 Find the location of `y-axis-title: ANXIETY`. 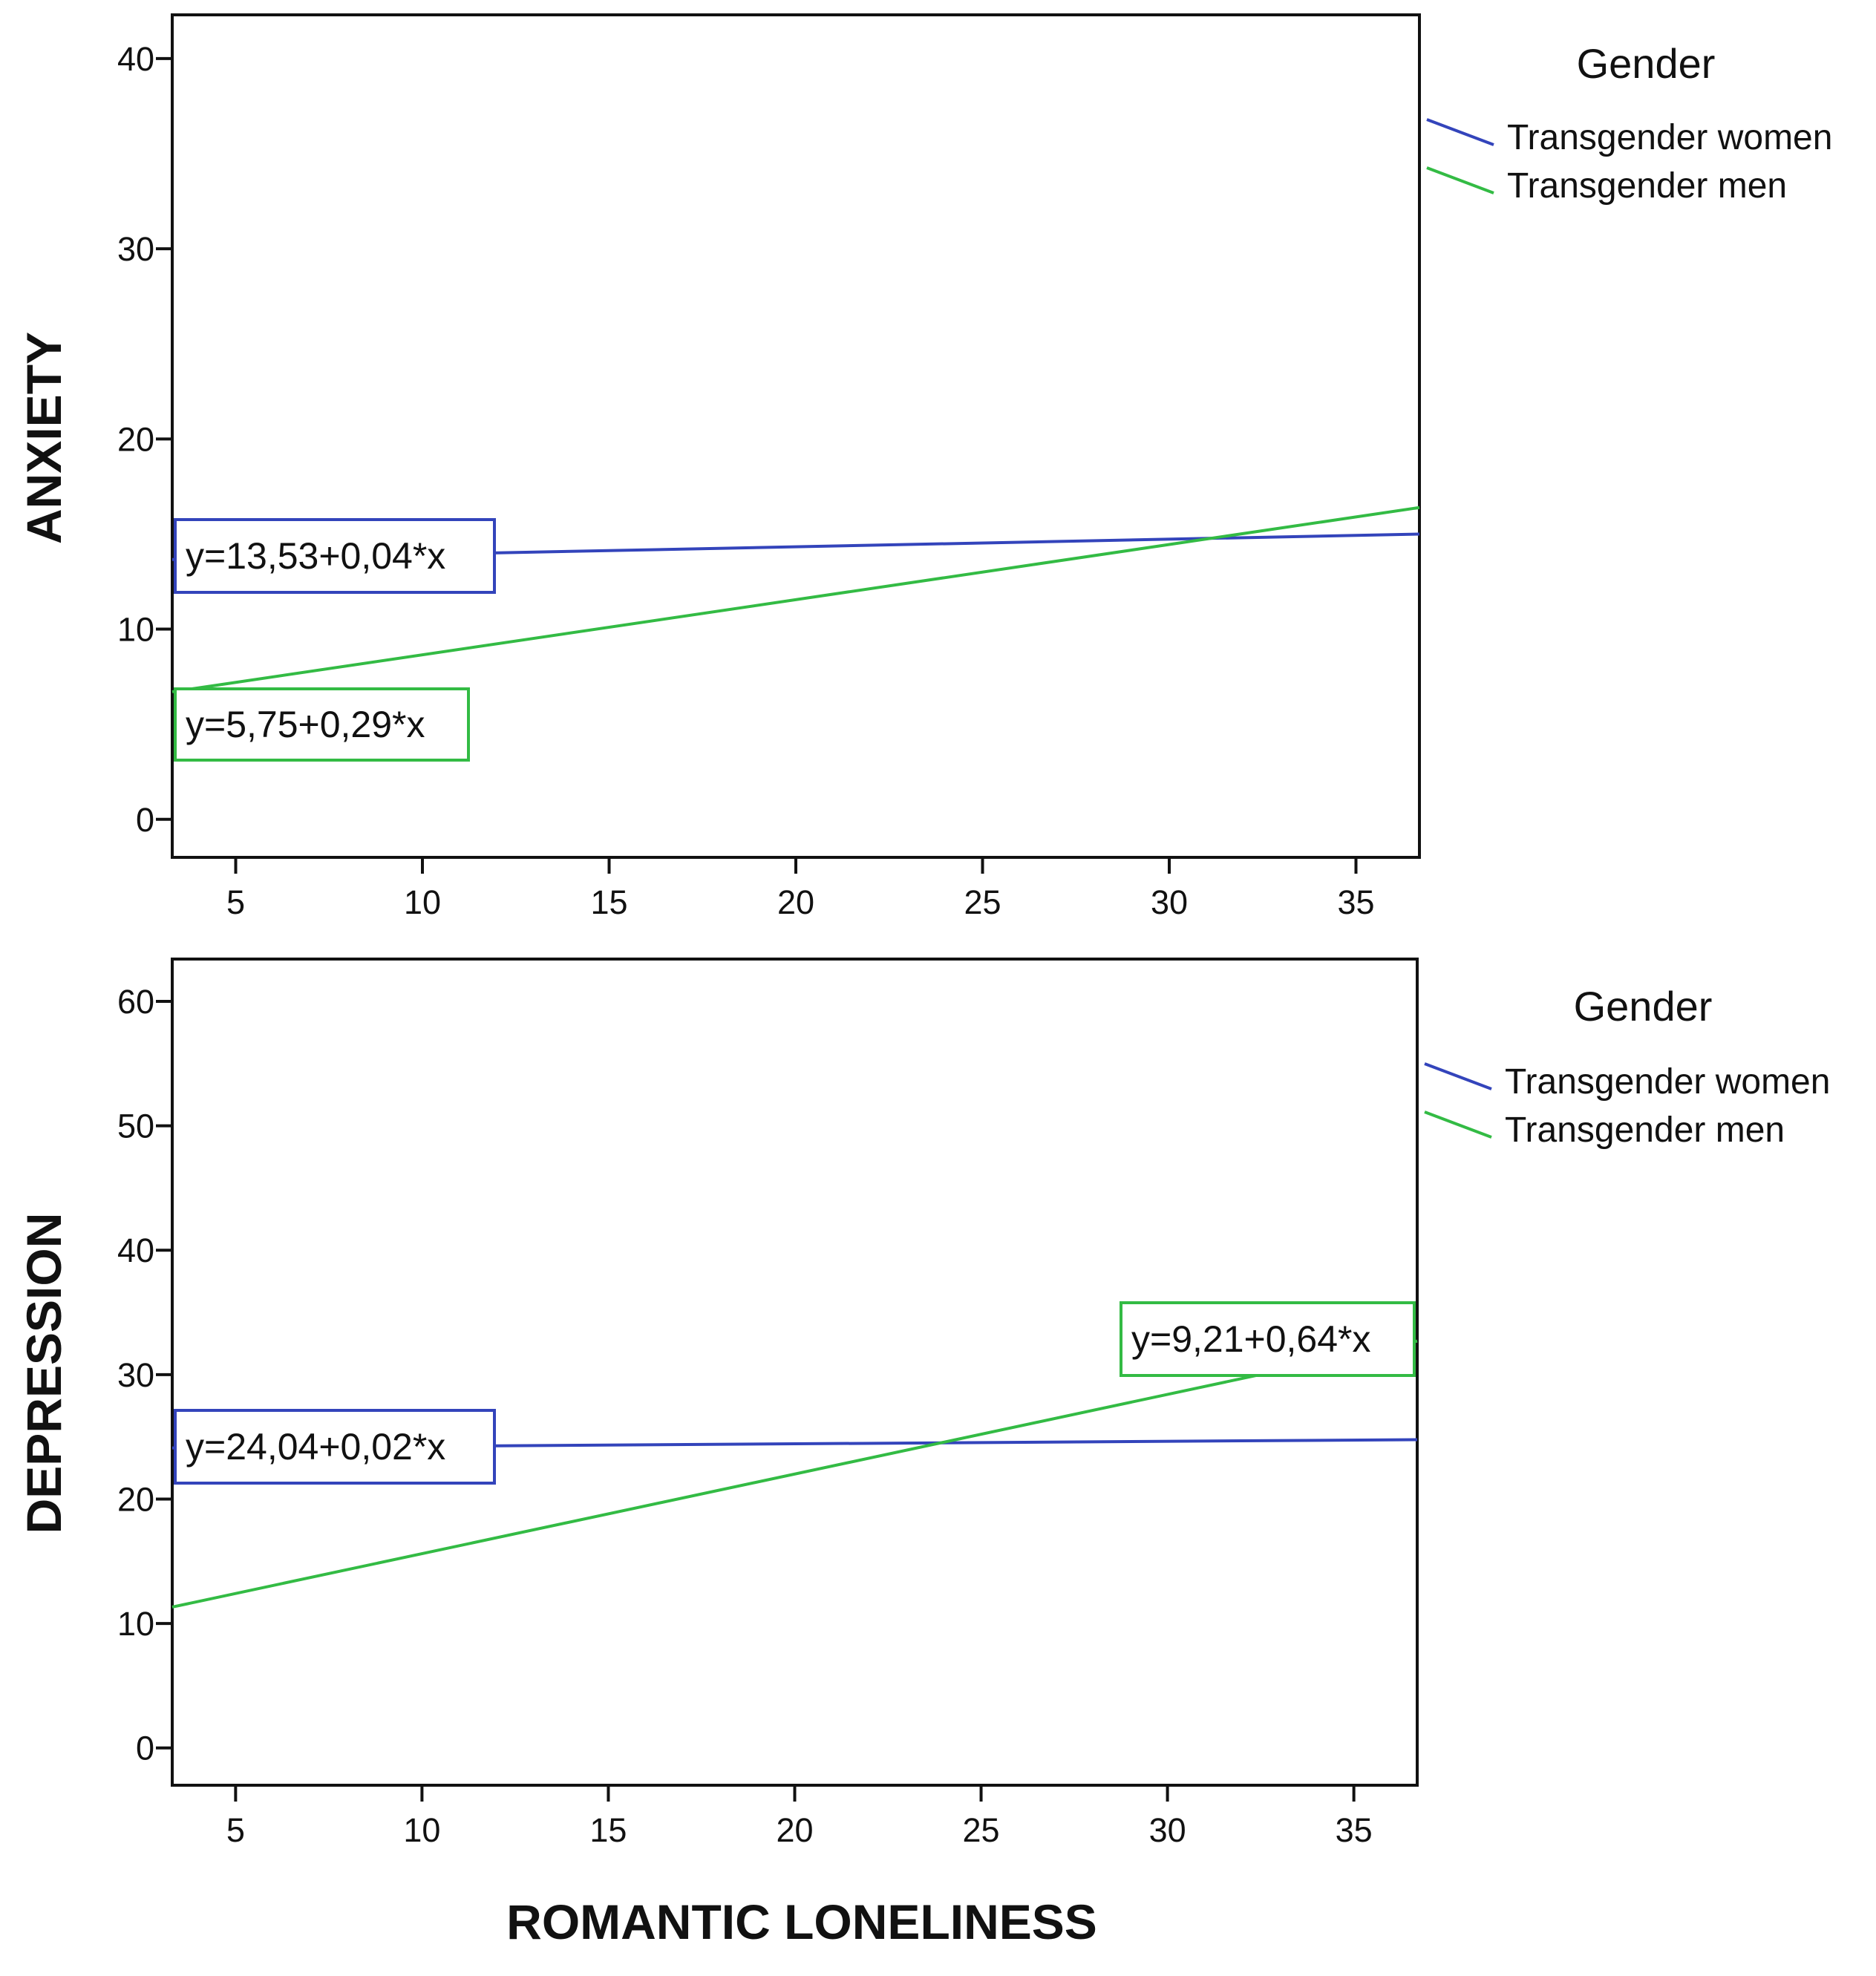

y-axis-title: ANXIETY is located at coordinates (43, 438).